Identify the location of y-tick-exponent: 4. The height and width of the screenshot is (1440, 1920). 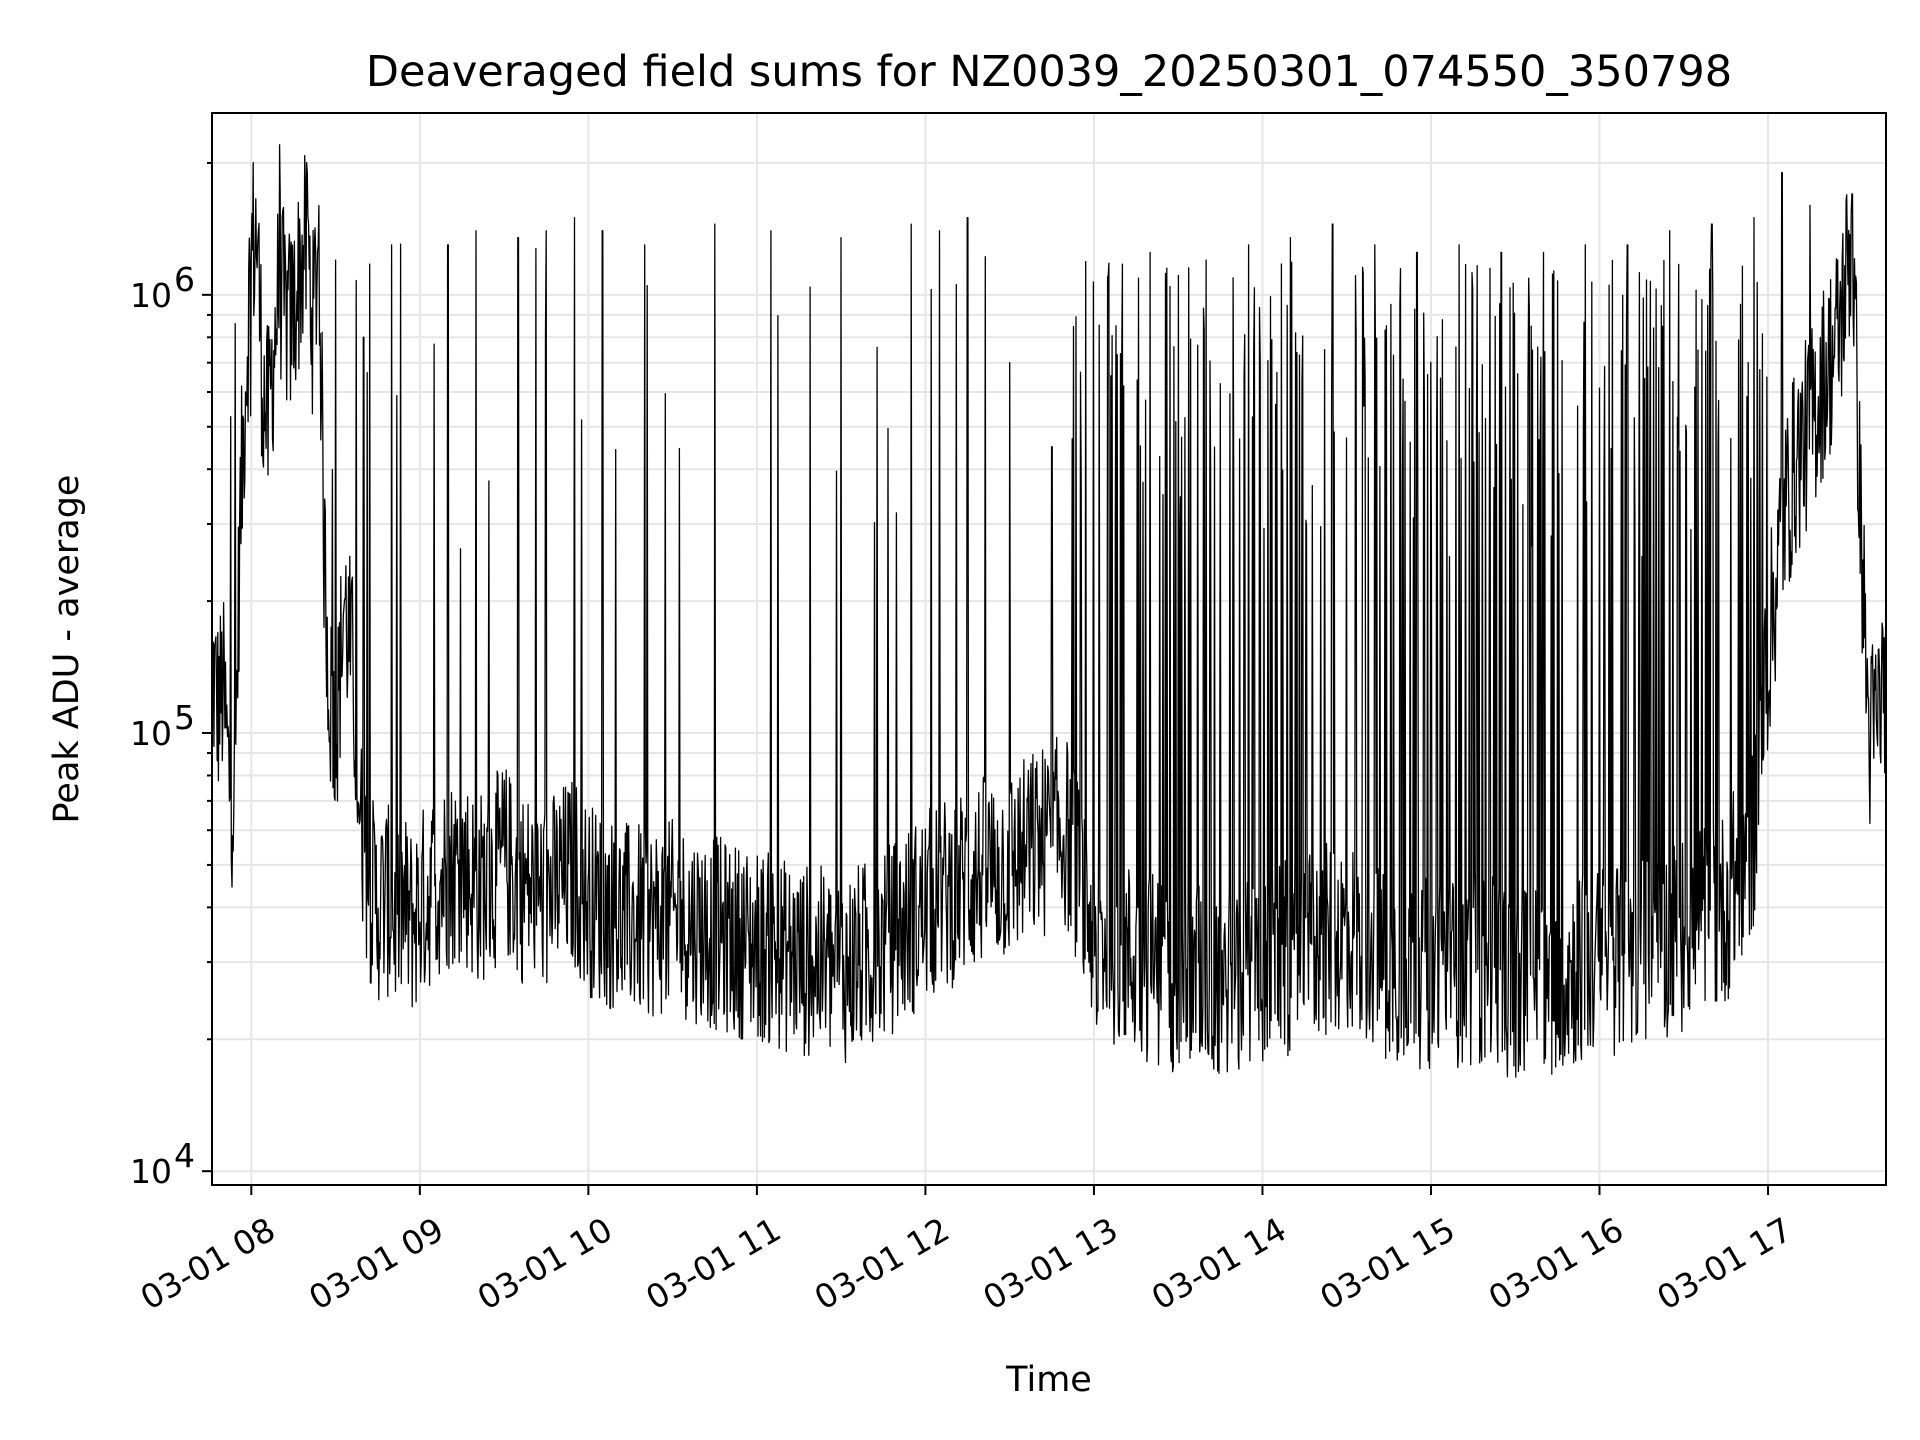
(184, 1155).